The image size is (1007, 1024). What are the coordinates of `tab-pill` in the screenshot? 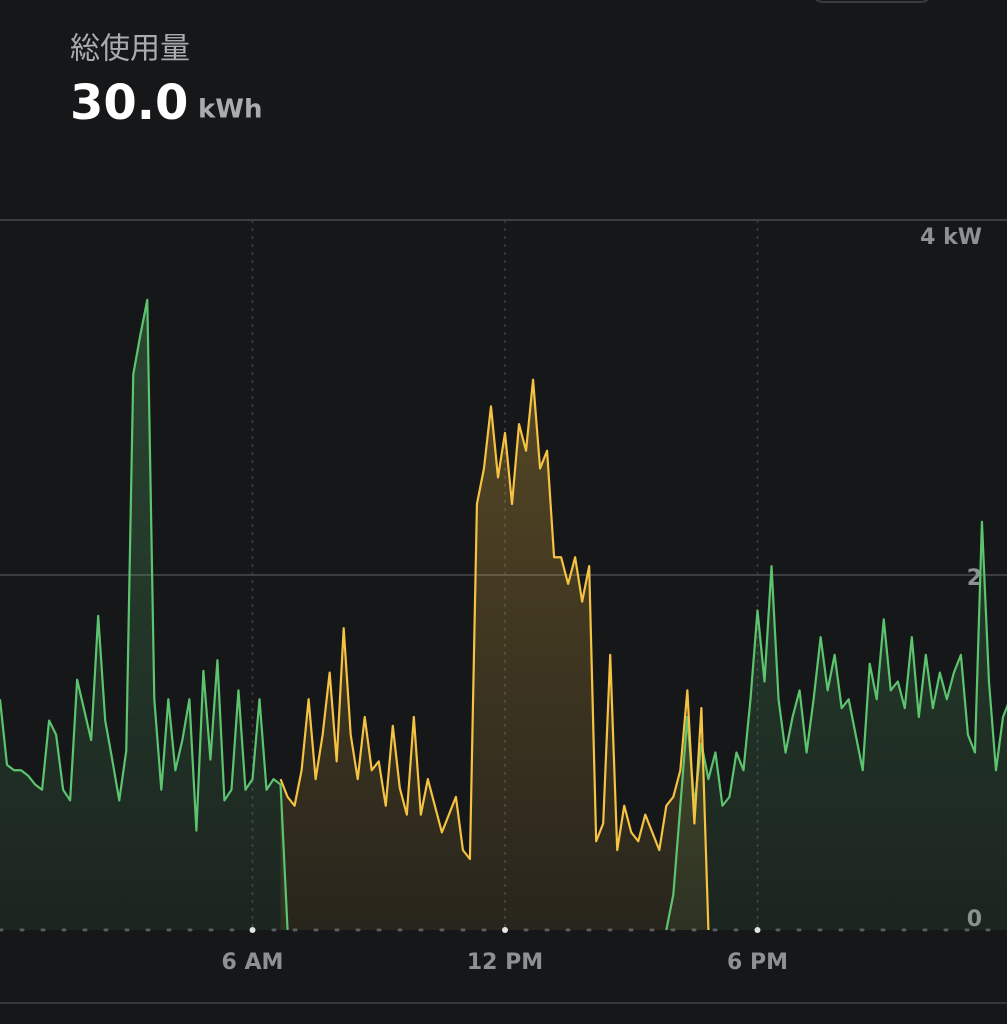 It's located at (872, 1).